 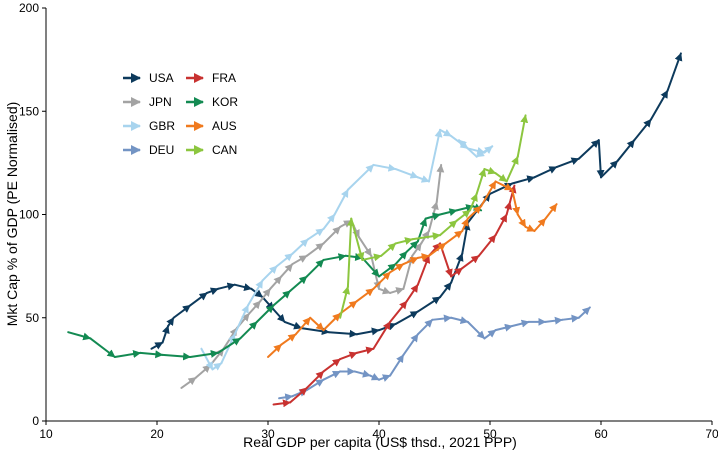 What do you see at coordinates (46, 434) in the screenshot?
I see `x-tick-label: 10` at bounding box center [46, 434].